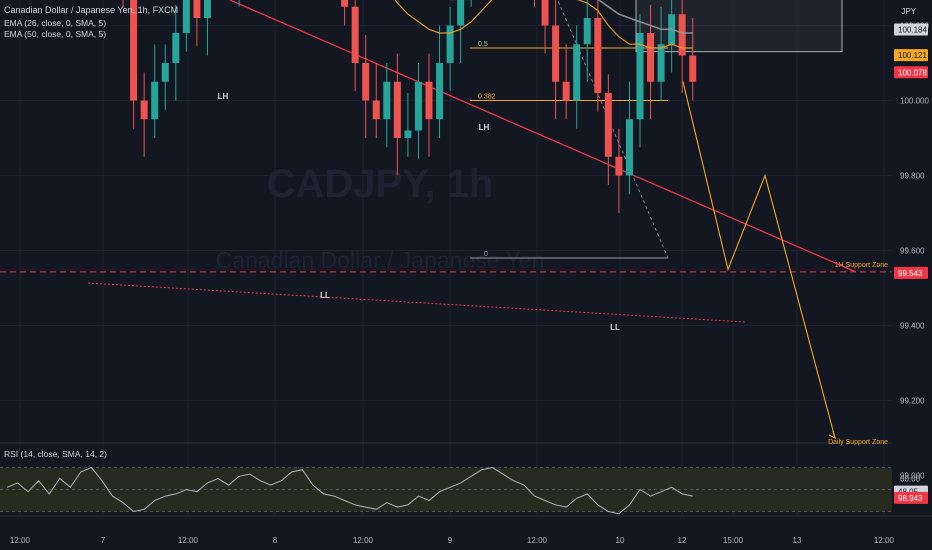 The image size is (932, 550). Describe the element at coordinates (858, 442) in the screenshot. I see `zone-label-daily-support: Daily Support Zone` at that location.